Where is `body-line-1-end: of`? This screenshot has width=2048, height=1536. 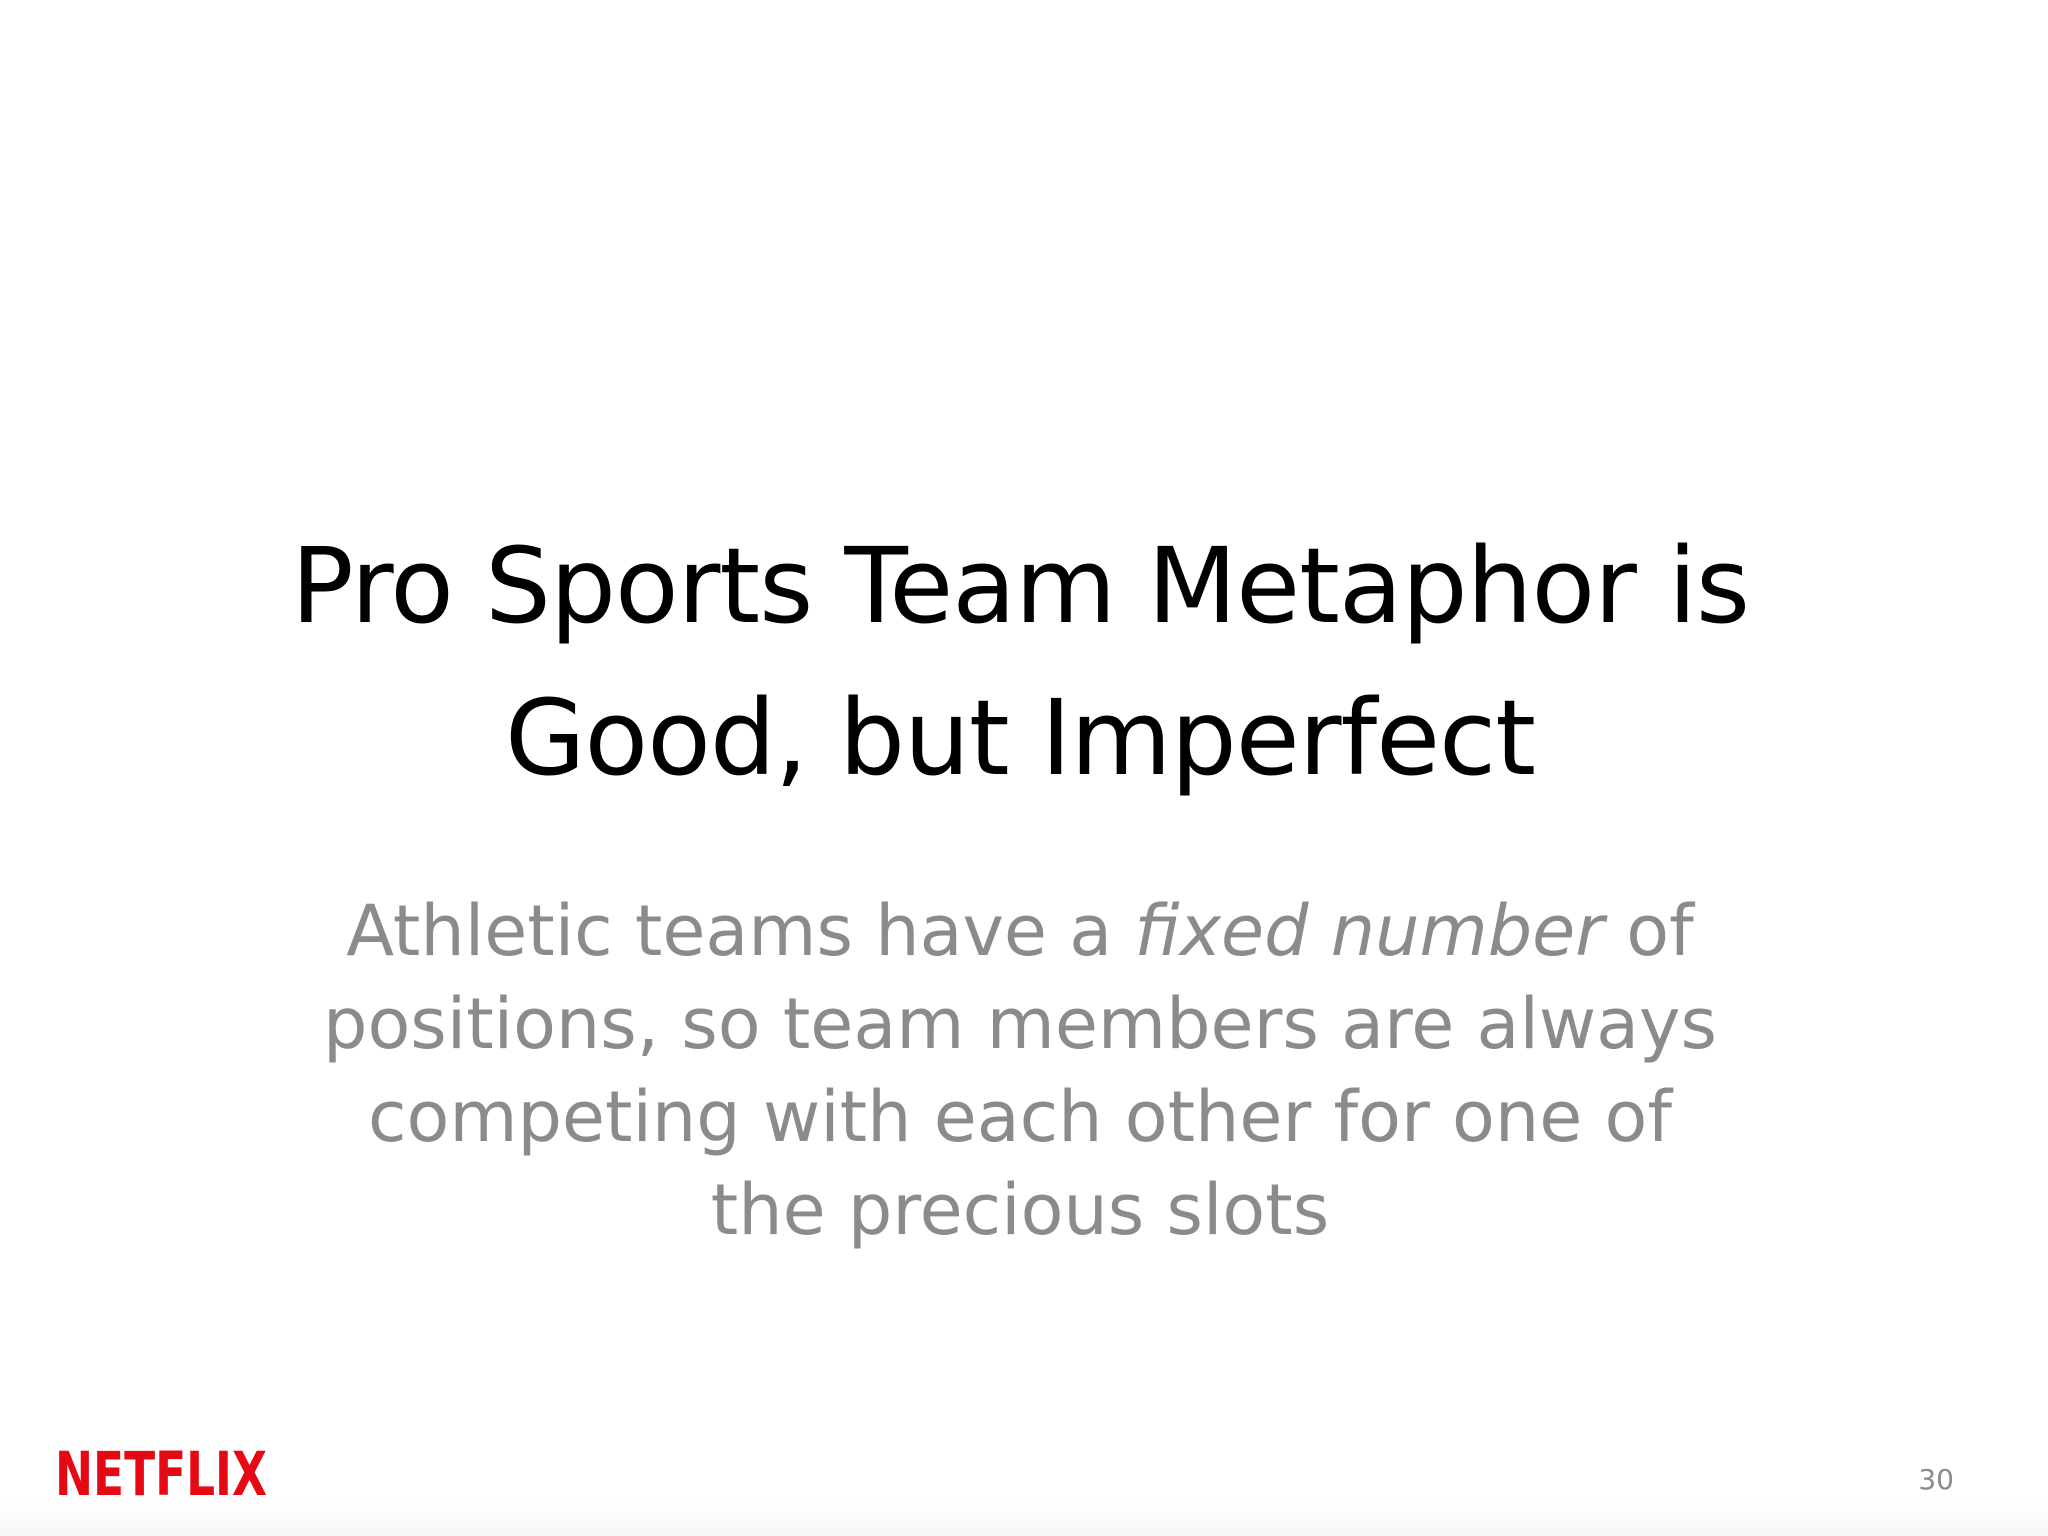
body-line-1-end: of is located at coordinates (1648, 931).